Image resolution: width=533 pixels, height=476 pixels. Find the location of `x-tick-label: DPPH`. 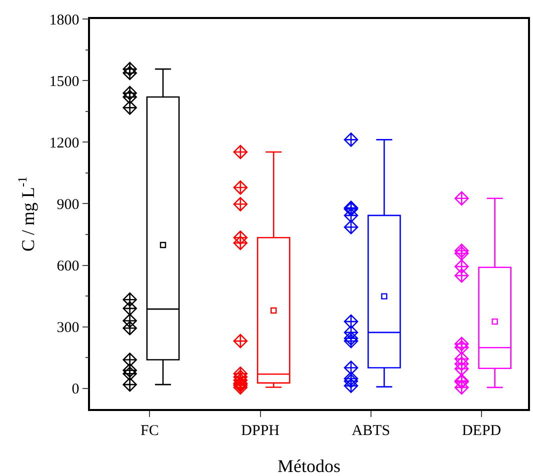

x-tick-label: DPPH is located at coordinates (260, 430).